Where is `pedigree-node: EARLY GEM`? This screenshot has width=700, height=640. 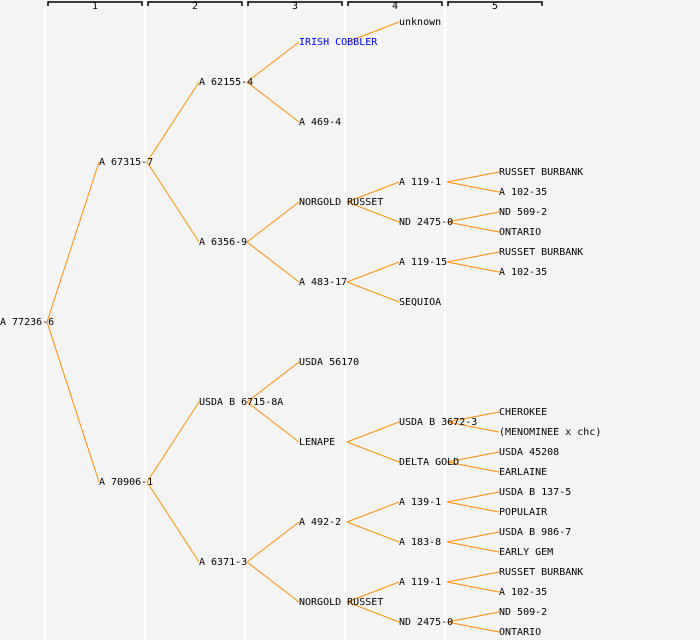 pedigree-node: EARLY GEM is located at coordinates (526, 552).